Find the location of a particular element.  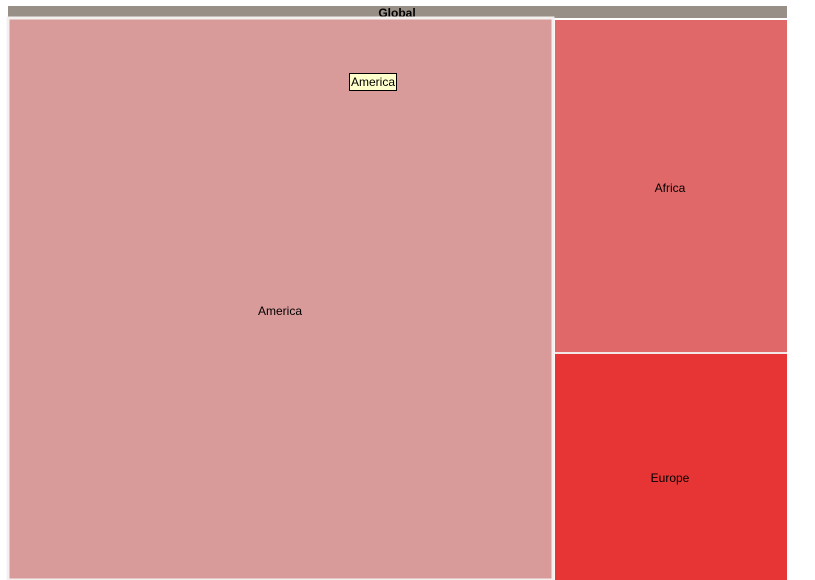

hover-tooltip: America is located at coordinates (373, 82).